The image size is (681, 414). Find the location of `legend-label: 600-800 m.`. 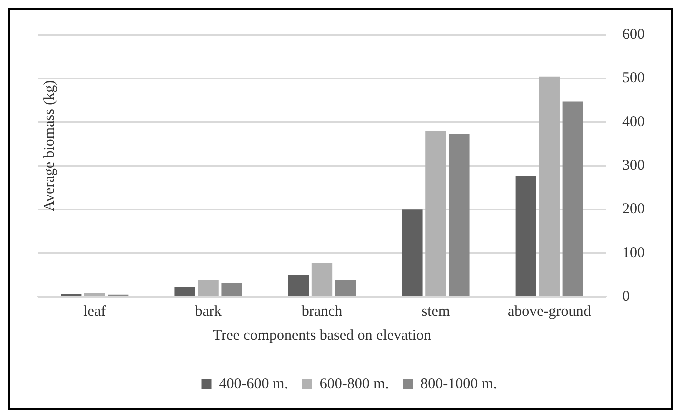

legend-label: 600-800 m. is located at coordinates (355, 384).